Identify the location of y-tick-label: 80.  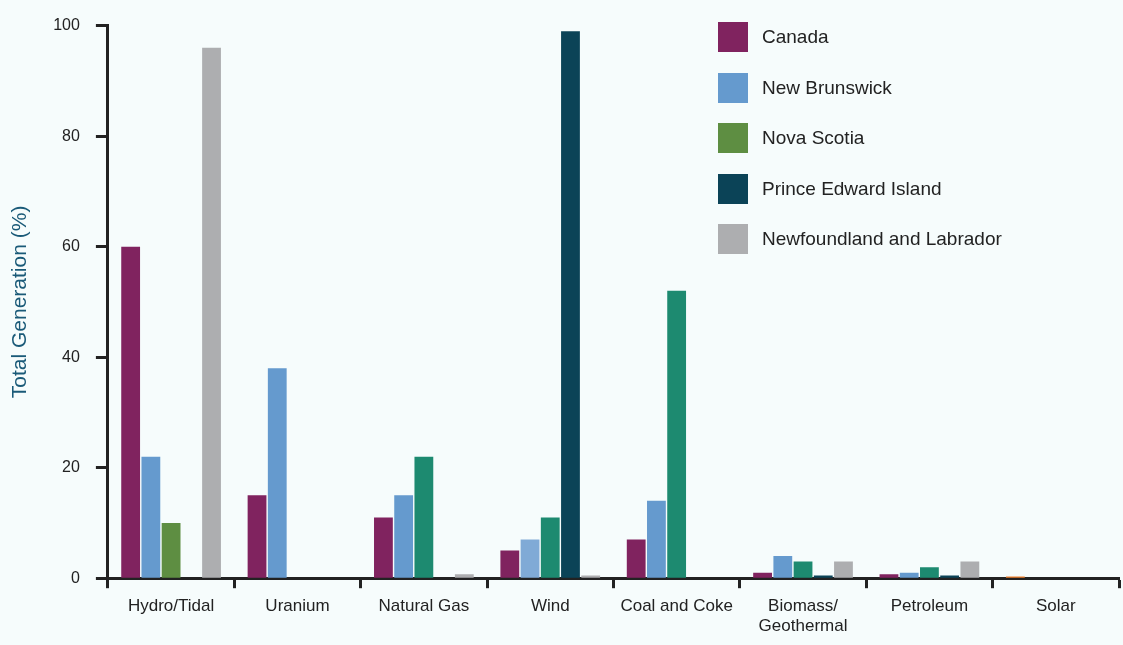
(71, 135).